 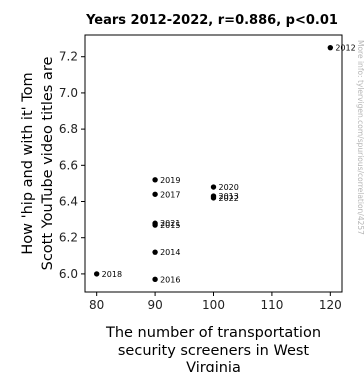 I want to click on data-label: 2013, so click(x=229, y=196).